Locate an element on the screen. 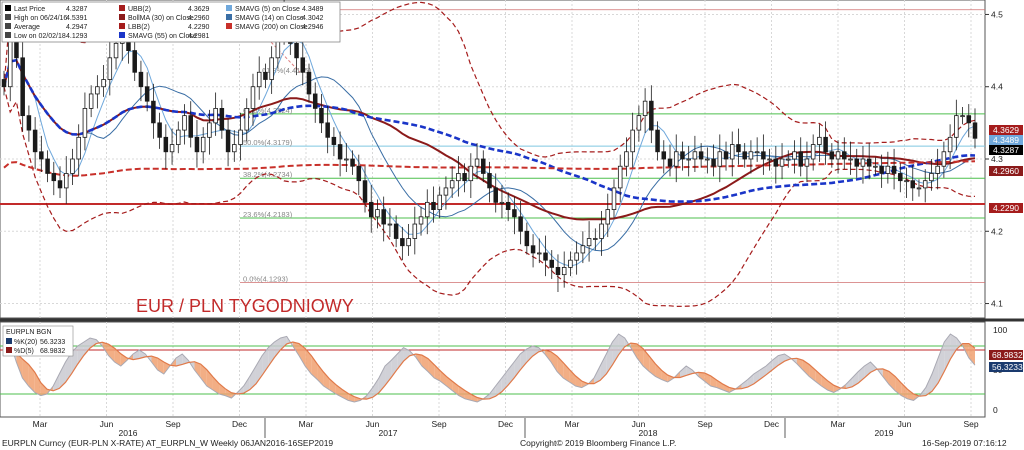 This screenshot has width=1024, height=450. price-badge-text: 4.3287 is located at coordinates (1006, 150).